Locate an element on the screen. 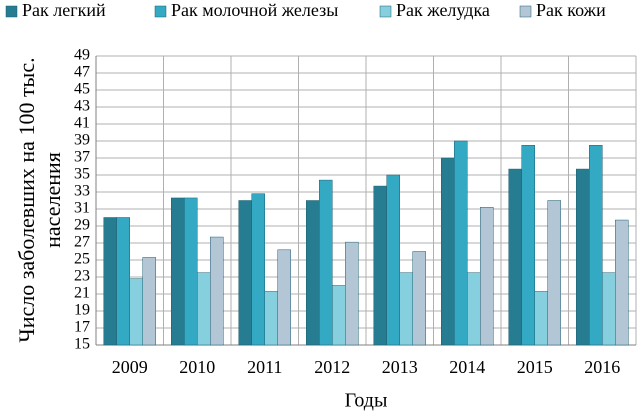  y-tick-label: 43 is located at coordinates (82, 106).